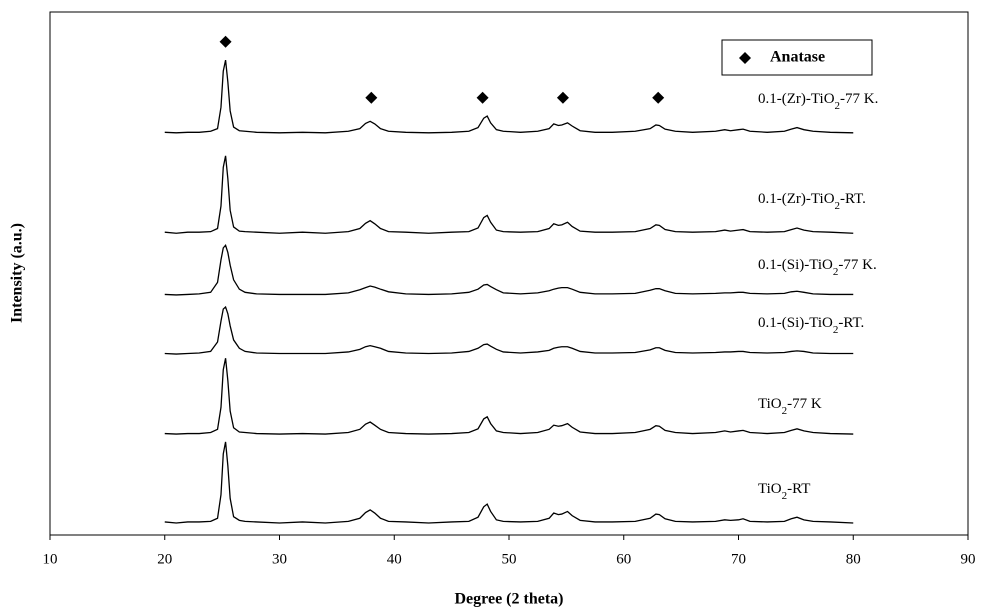 Image resolution: width=981 pixels, height=611 pixels. I want to click on x-tick-label: 50, so click(509, 559).